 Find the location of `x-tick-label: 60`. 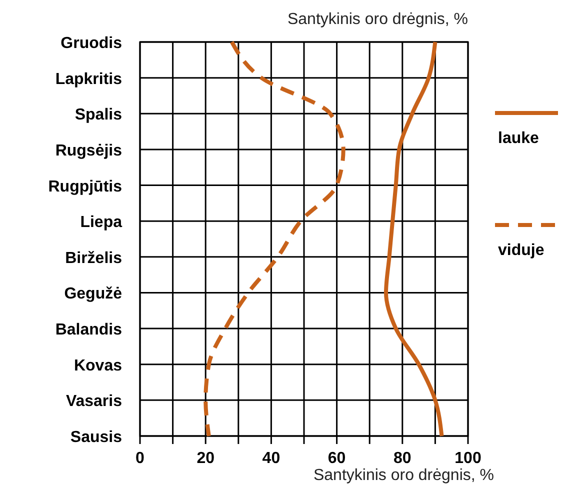

x-tick-label: 60 is located at coordinates (337, 458).